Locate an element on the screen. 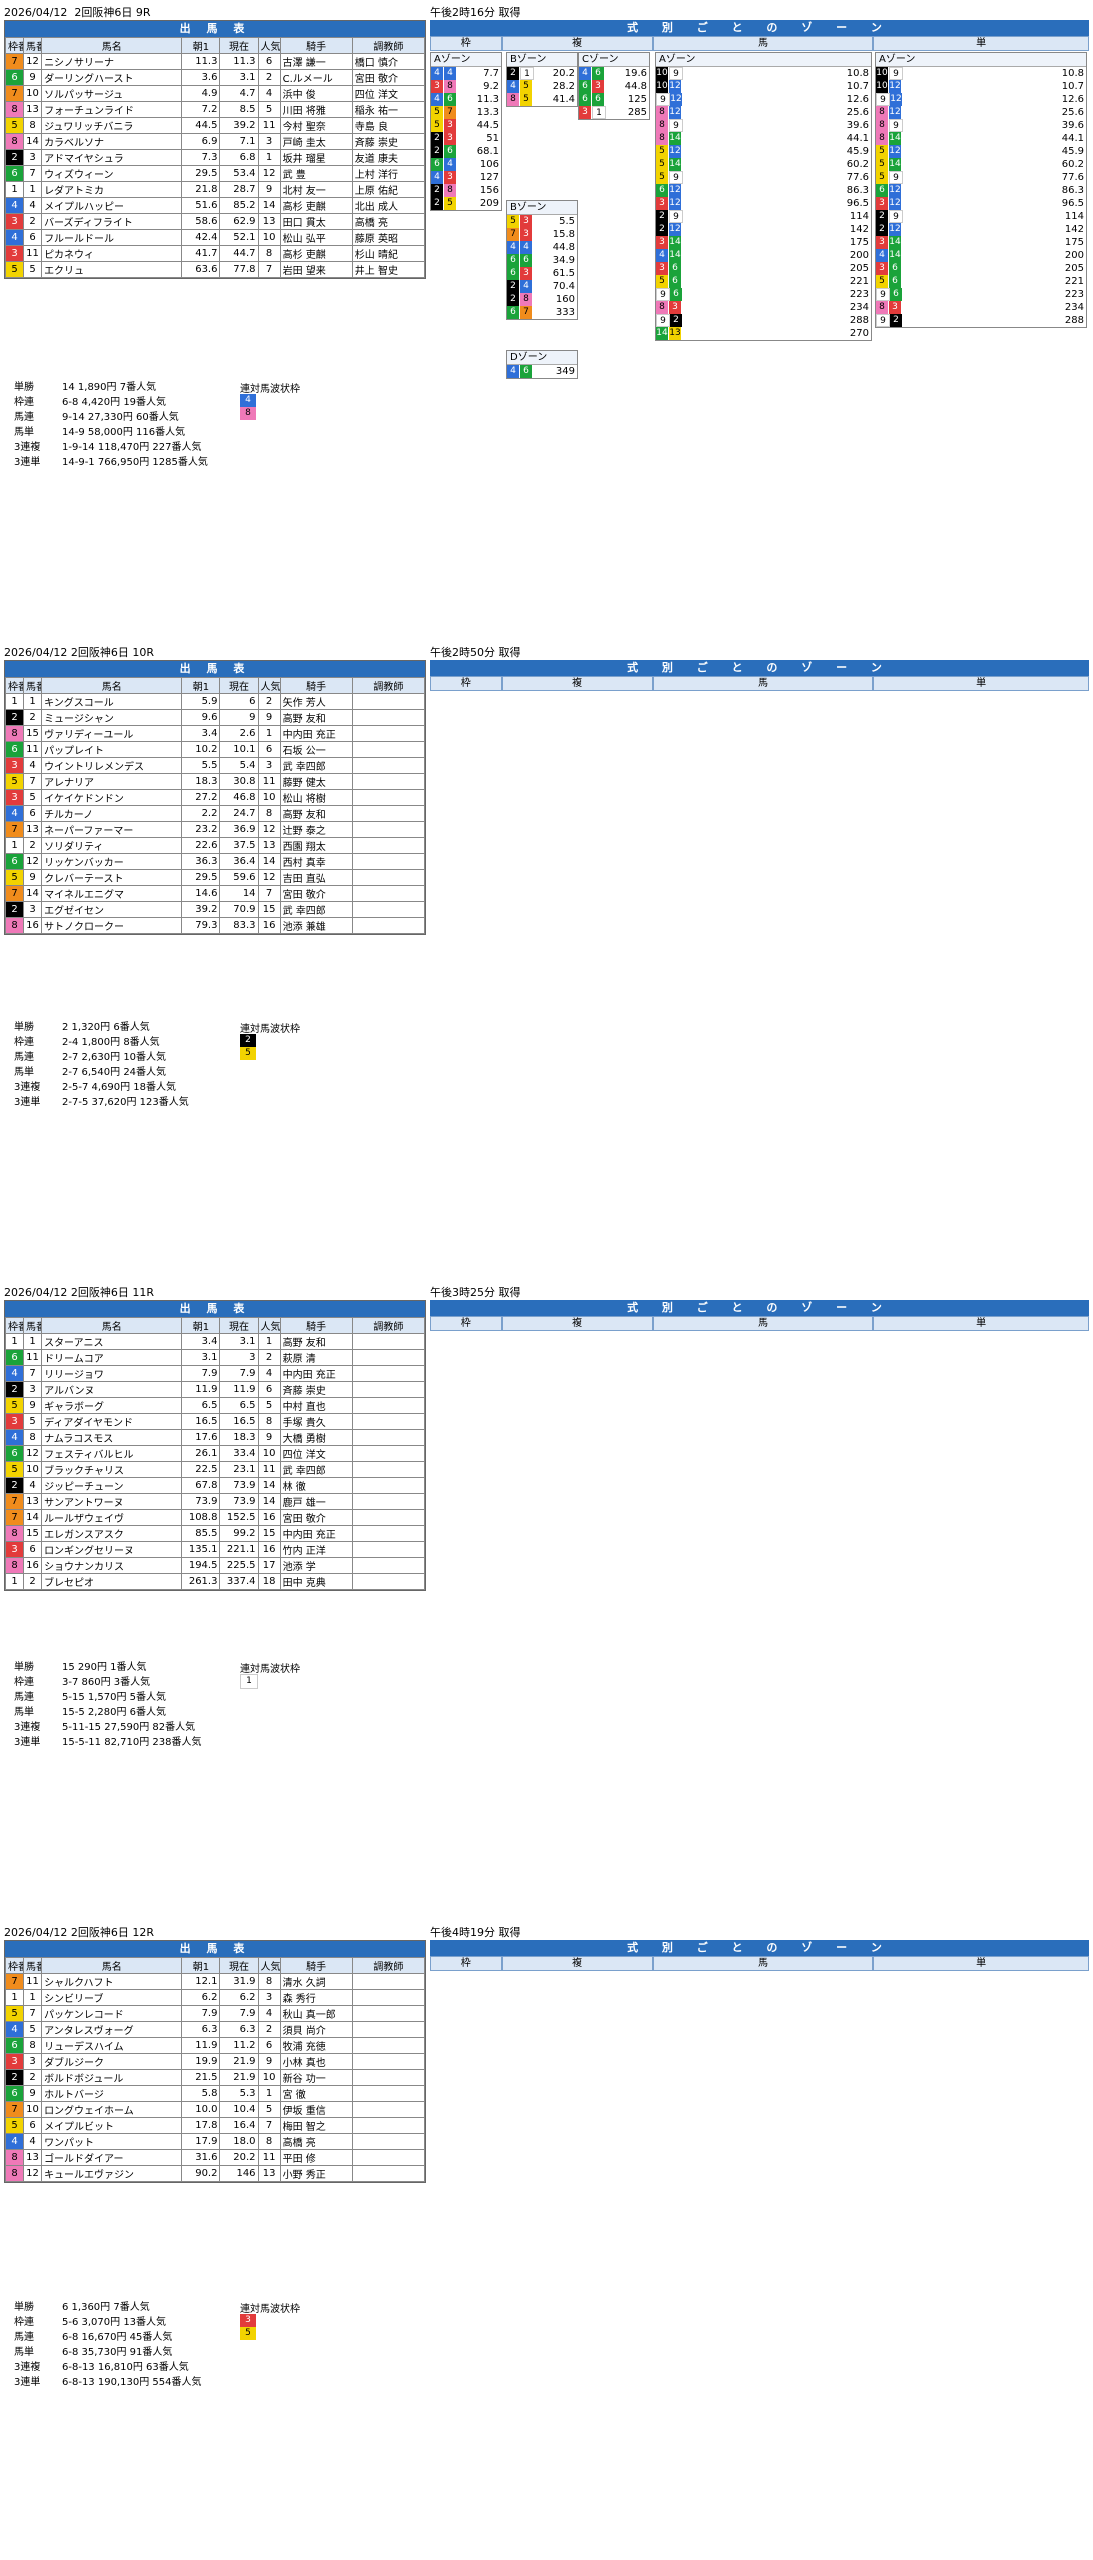  trainer: 宮田 敬介 is located at coordinates (388, 77).